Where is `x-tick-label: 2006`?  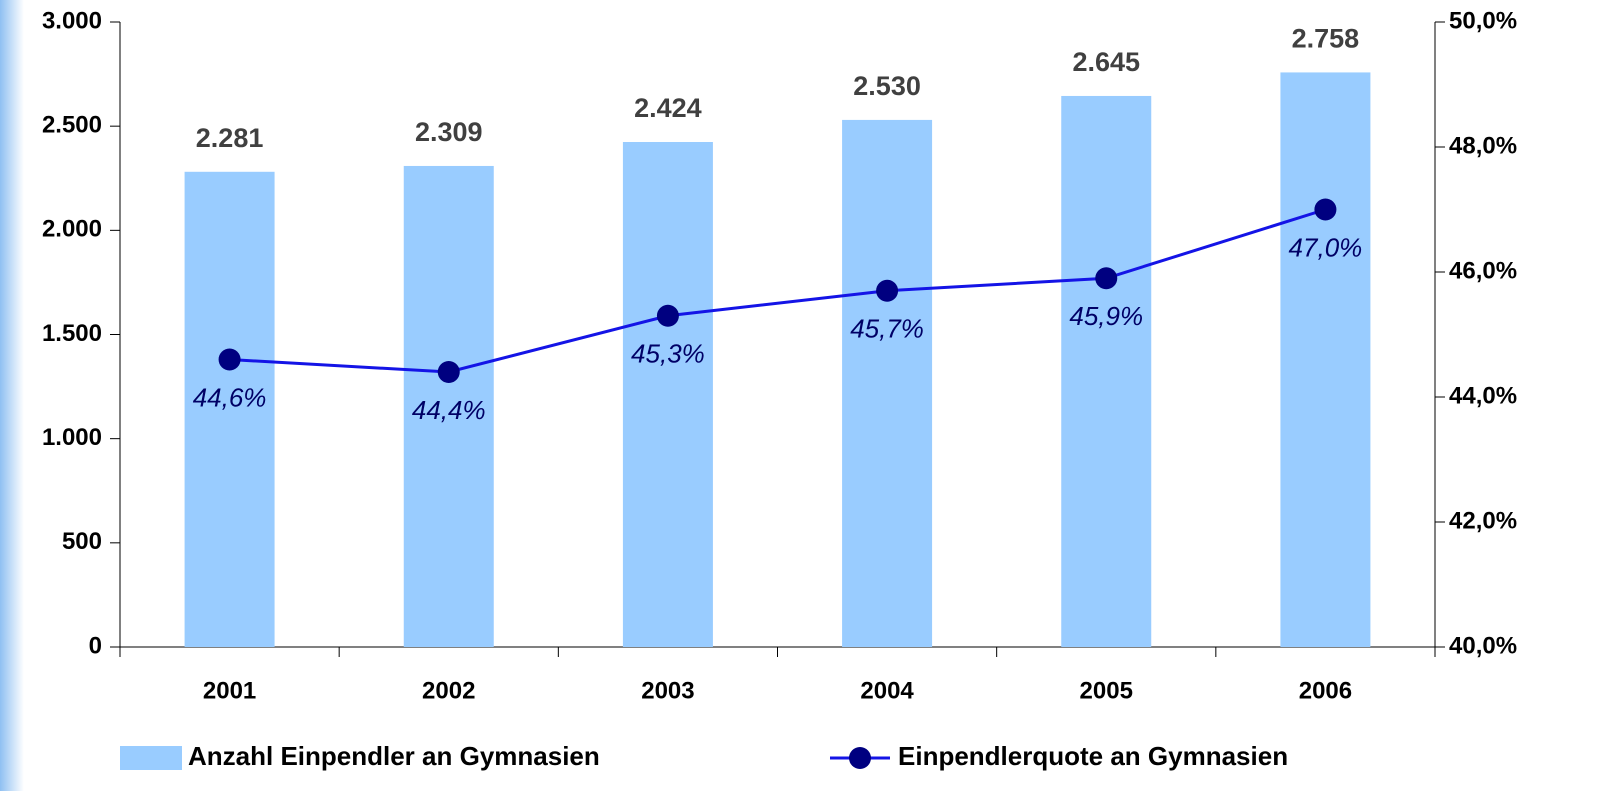
x-tick-label: 2006 is located at coordinates (1325, 690).